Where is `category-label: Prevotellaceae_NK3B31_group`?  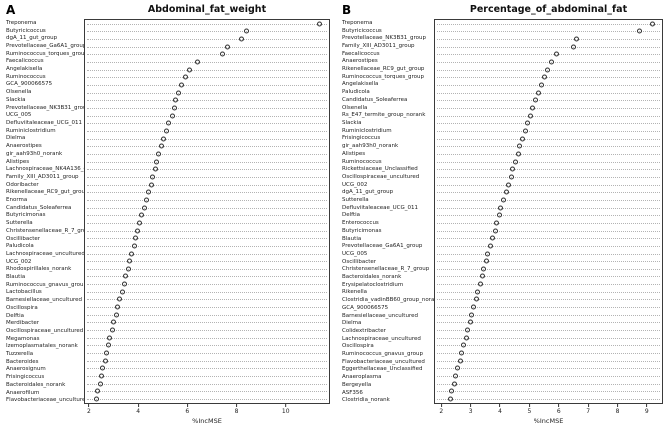
category-label: Prevotellaceae_NK3B31_group is located at coordinates (45, 107).